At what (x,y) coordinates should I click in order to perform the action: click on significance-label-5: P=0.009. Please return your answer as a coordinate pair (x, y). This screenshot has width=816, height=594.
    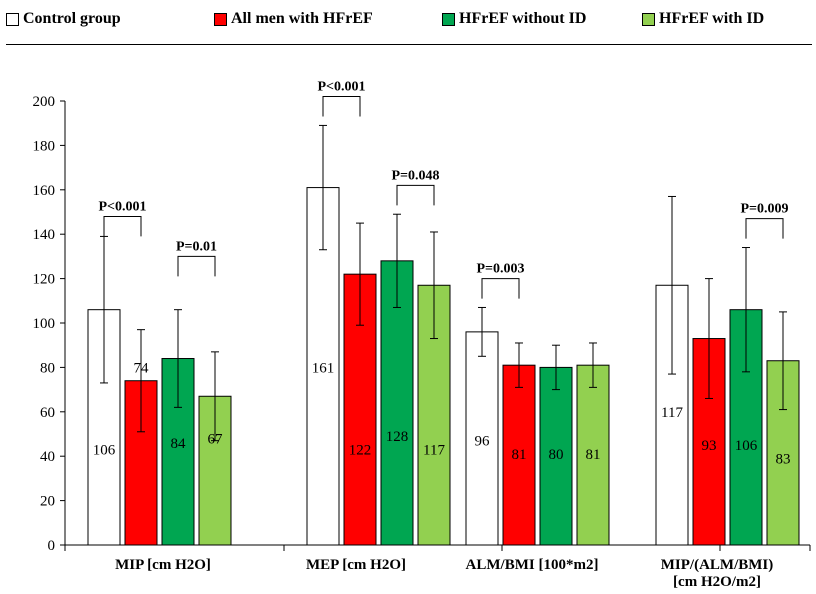
    Looking at the image, I should click on (764, 209).